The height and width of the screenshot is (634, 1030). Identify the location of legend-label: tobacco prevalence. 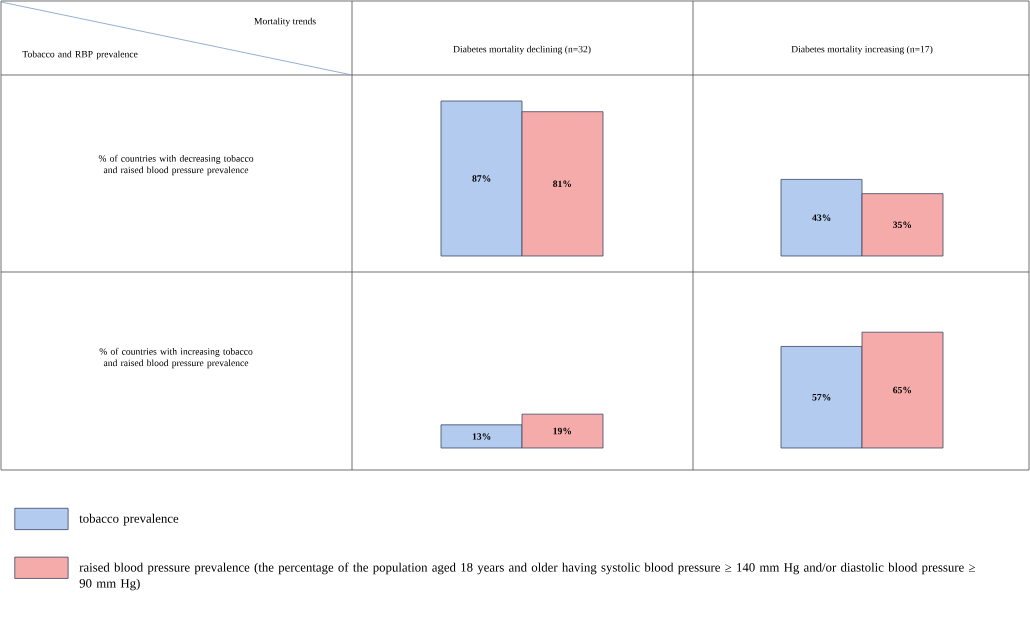
(129, 519).